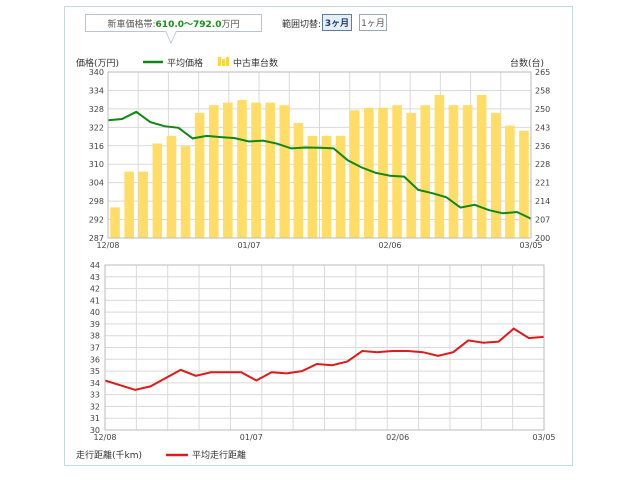  I want to click on y-right-tick-label: 236, so click(542, 146).